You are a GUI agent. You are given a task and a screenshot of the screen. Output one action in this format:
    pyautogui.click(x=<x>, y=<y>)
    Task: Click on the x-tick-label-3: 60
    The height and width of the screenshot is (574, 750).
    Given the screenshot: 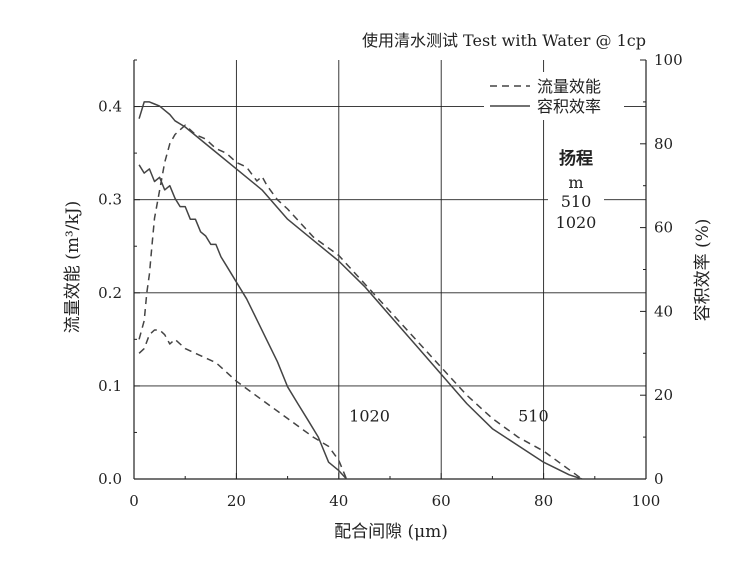 What is the action you would take?
    pyautogui.click(x=441, y=501)
    